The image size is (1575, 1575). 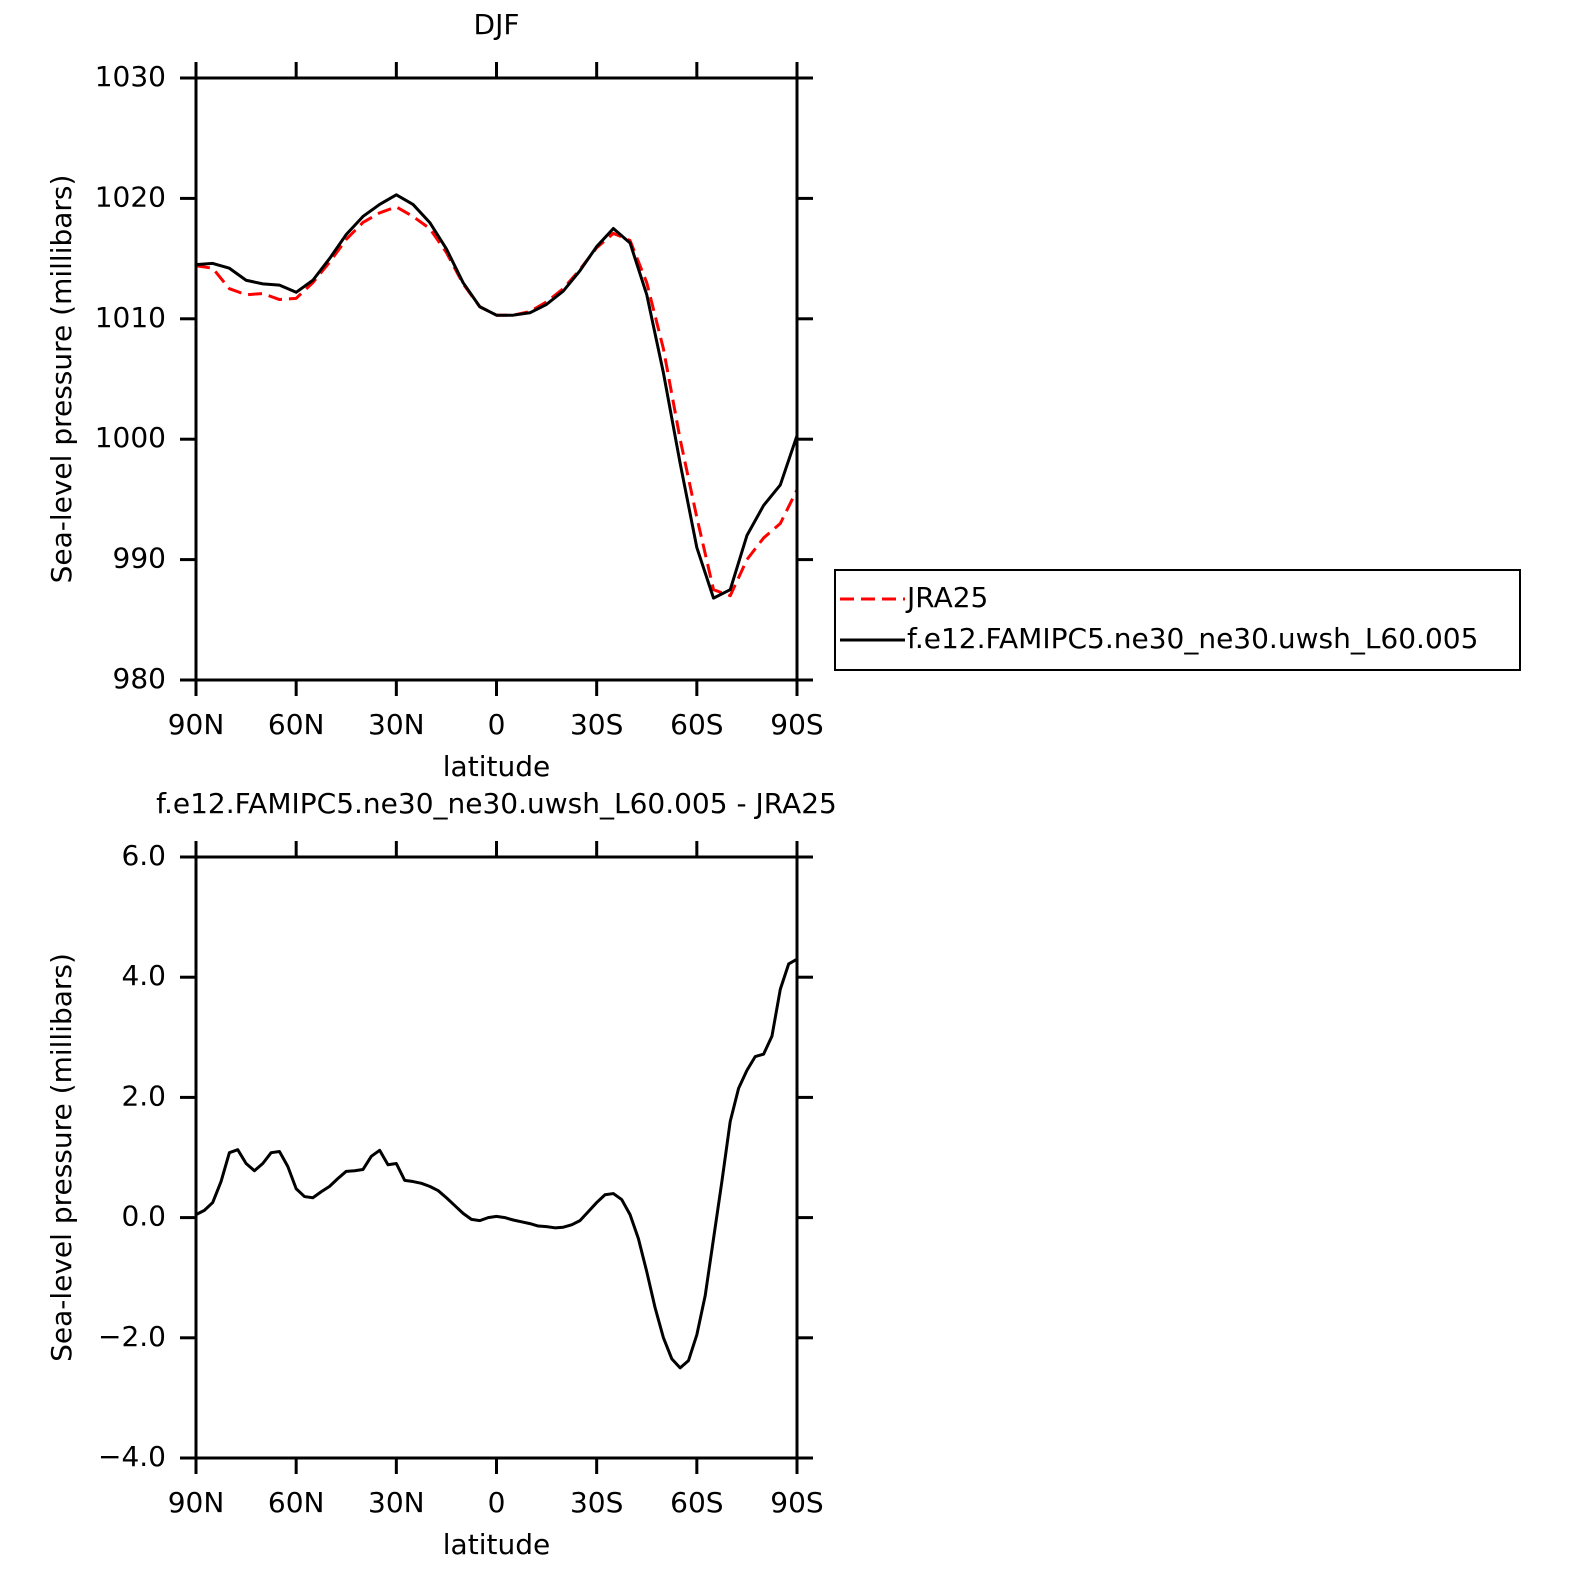 What do you see at coordinates (143, 855) in the screenshot?
I see `y-tick-label: 6.0` at bounding box center [143, 855].